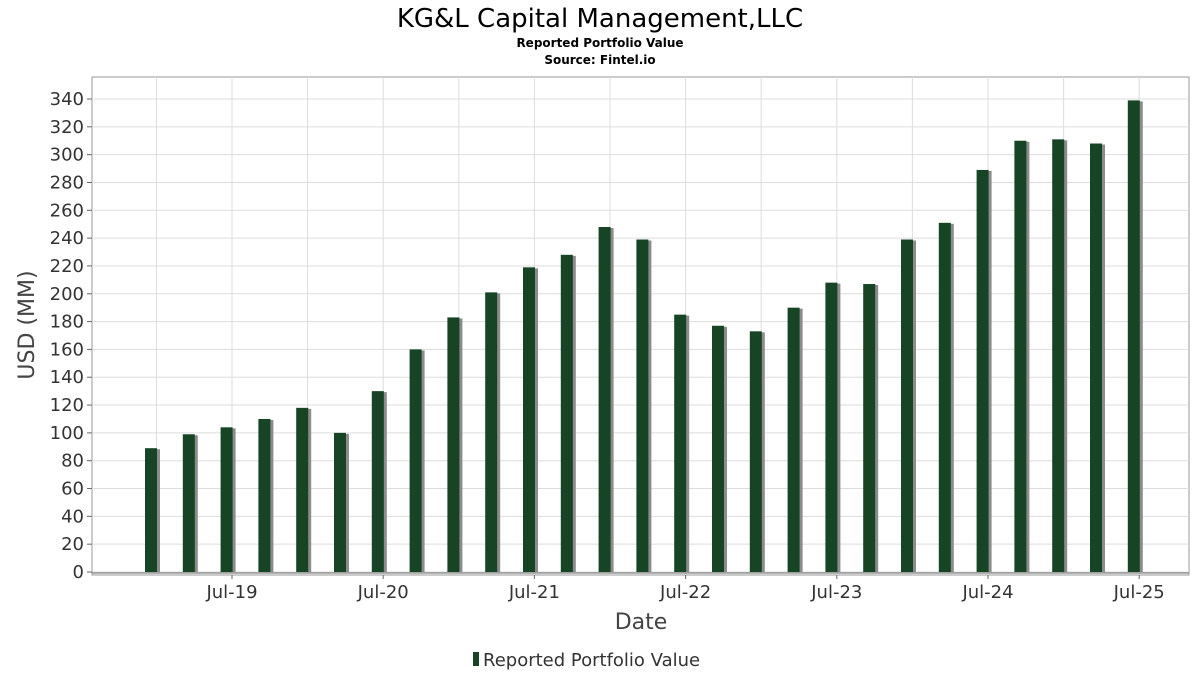 The width and height of the screenshot is (1200, 675). What do you see at coordinates (78, 572) in the screenshot?
I see `y-tick-label: 0` at bounding box center [78, 572].